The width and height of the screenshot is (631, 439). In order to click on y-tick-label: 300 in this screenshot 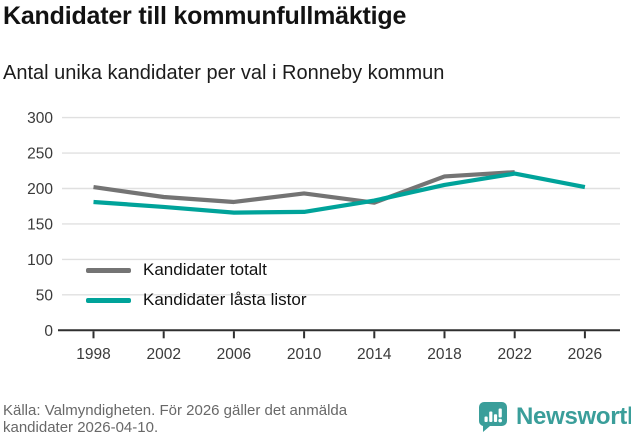, I will do `click(40, 118)`.